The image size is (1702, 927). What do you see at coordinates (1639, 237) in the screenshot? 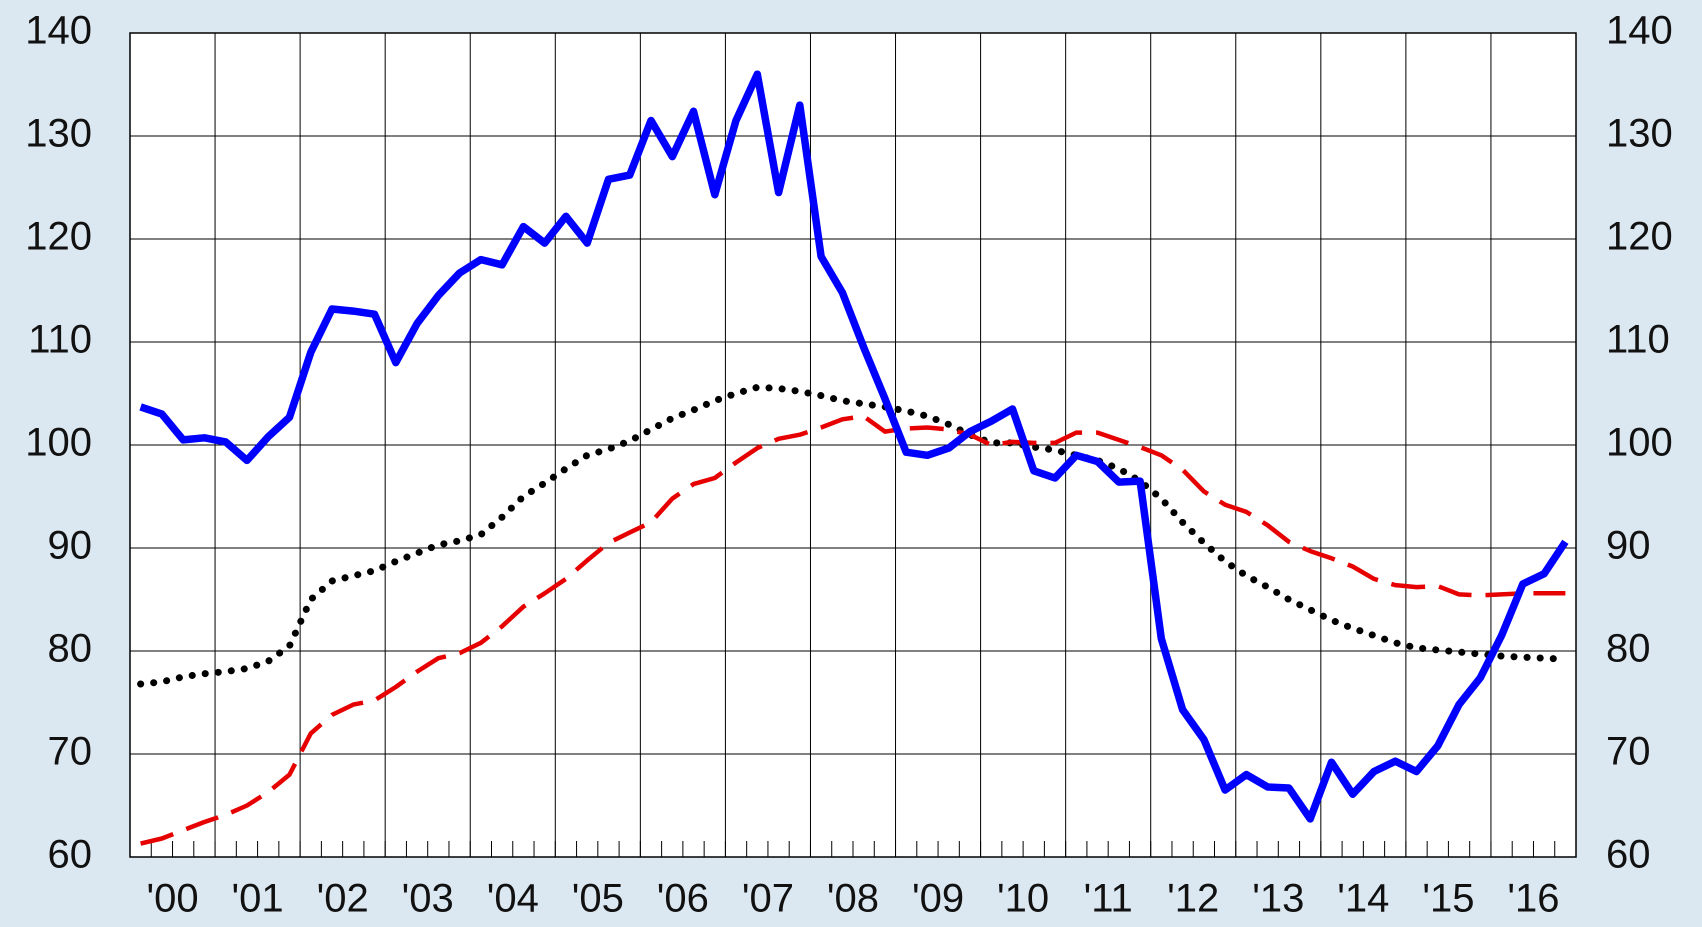
I see `y2-tick-label: 120` at bounding box center [1639, 237].